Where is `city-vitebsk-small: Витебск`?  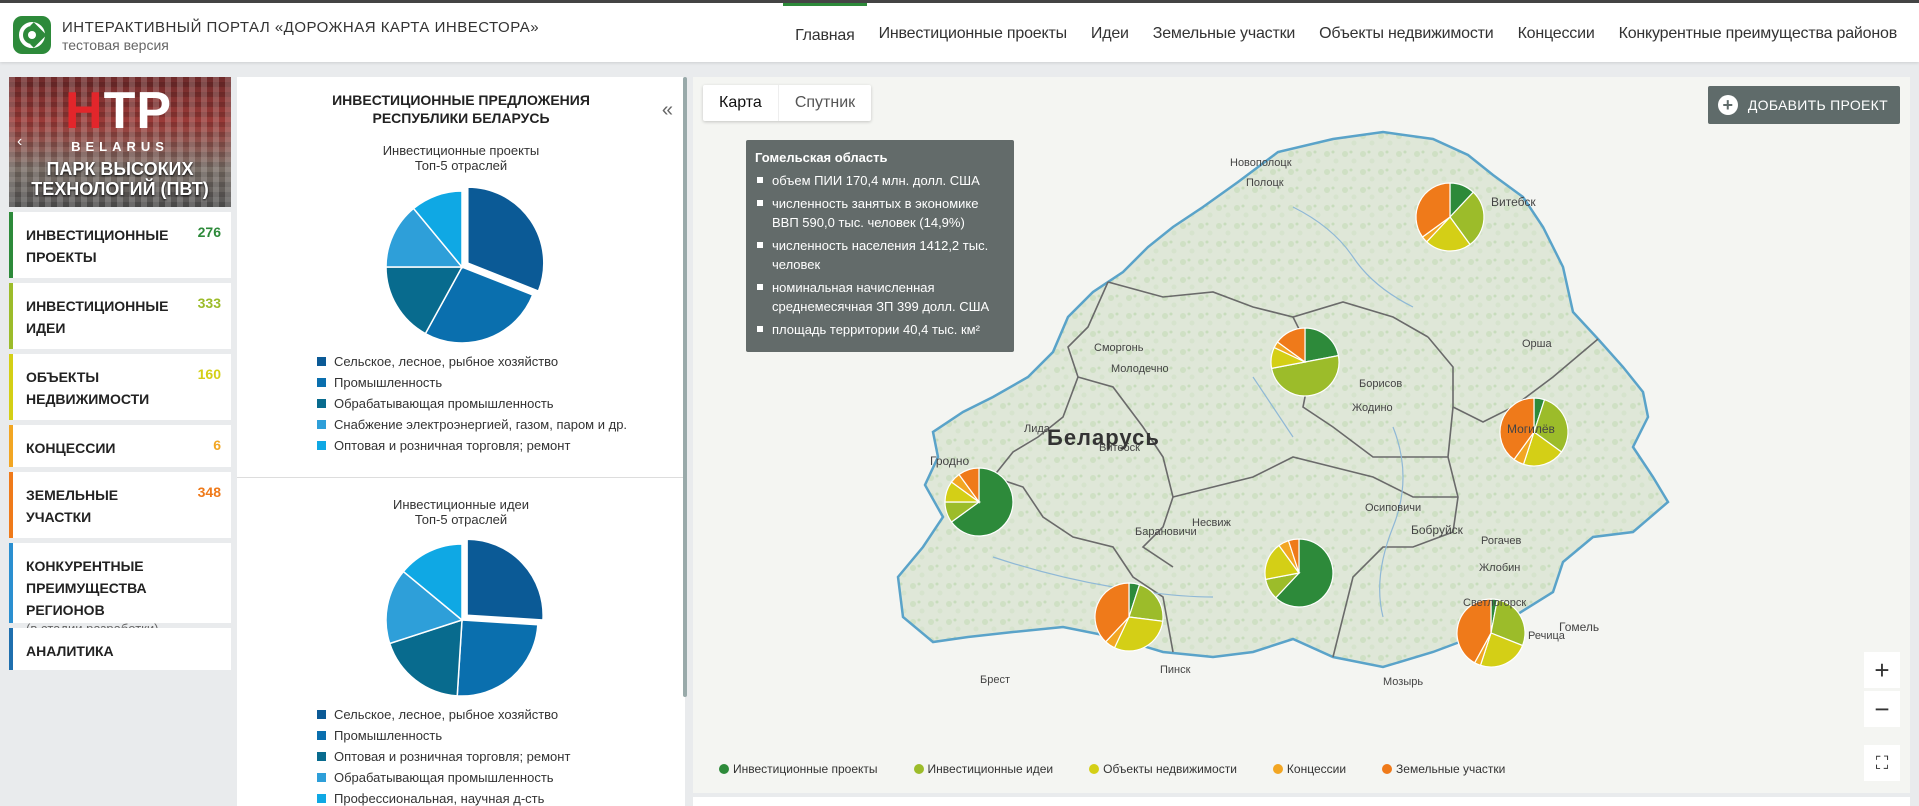
city-vitebsk-small: Витебск is located at coordinates (1119, 448).